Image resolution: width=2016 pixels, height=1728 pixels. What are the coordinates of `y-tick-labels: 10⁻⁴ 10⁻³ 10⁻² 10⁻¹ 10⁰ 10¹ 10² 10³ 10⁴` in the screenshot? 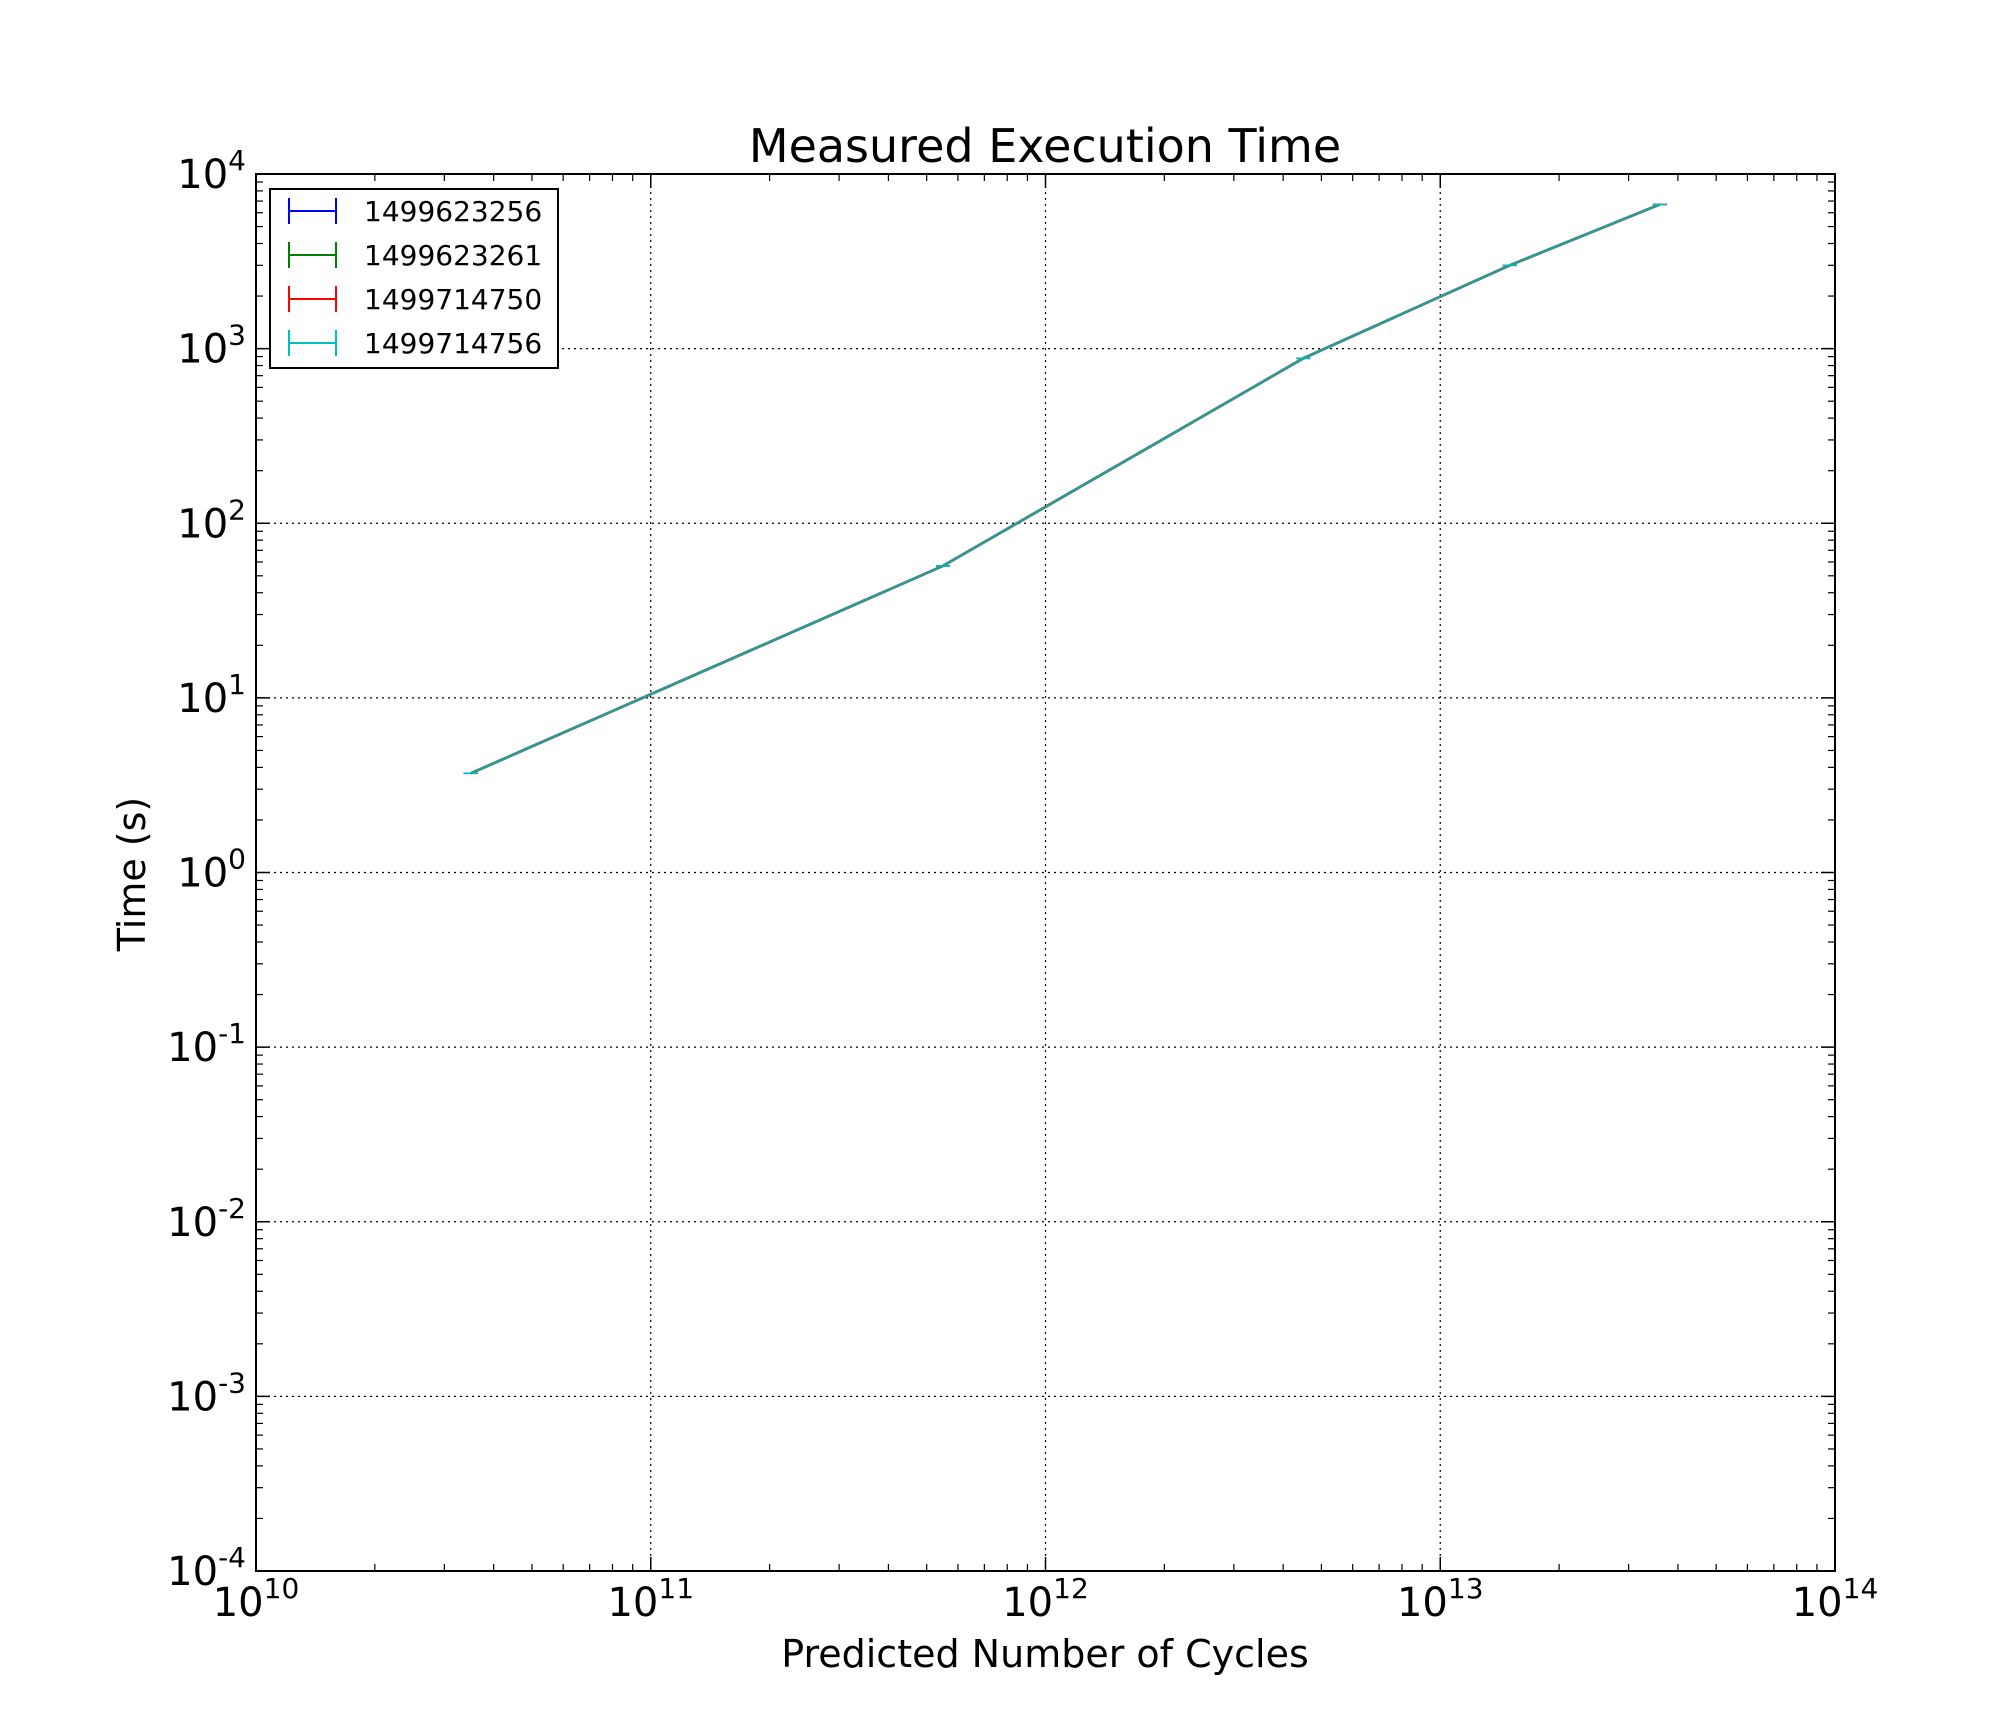 It's located at (206, 869).